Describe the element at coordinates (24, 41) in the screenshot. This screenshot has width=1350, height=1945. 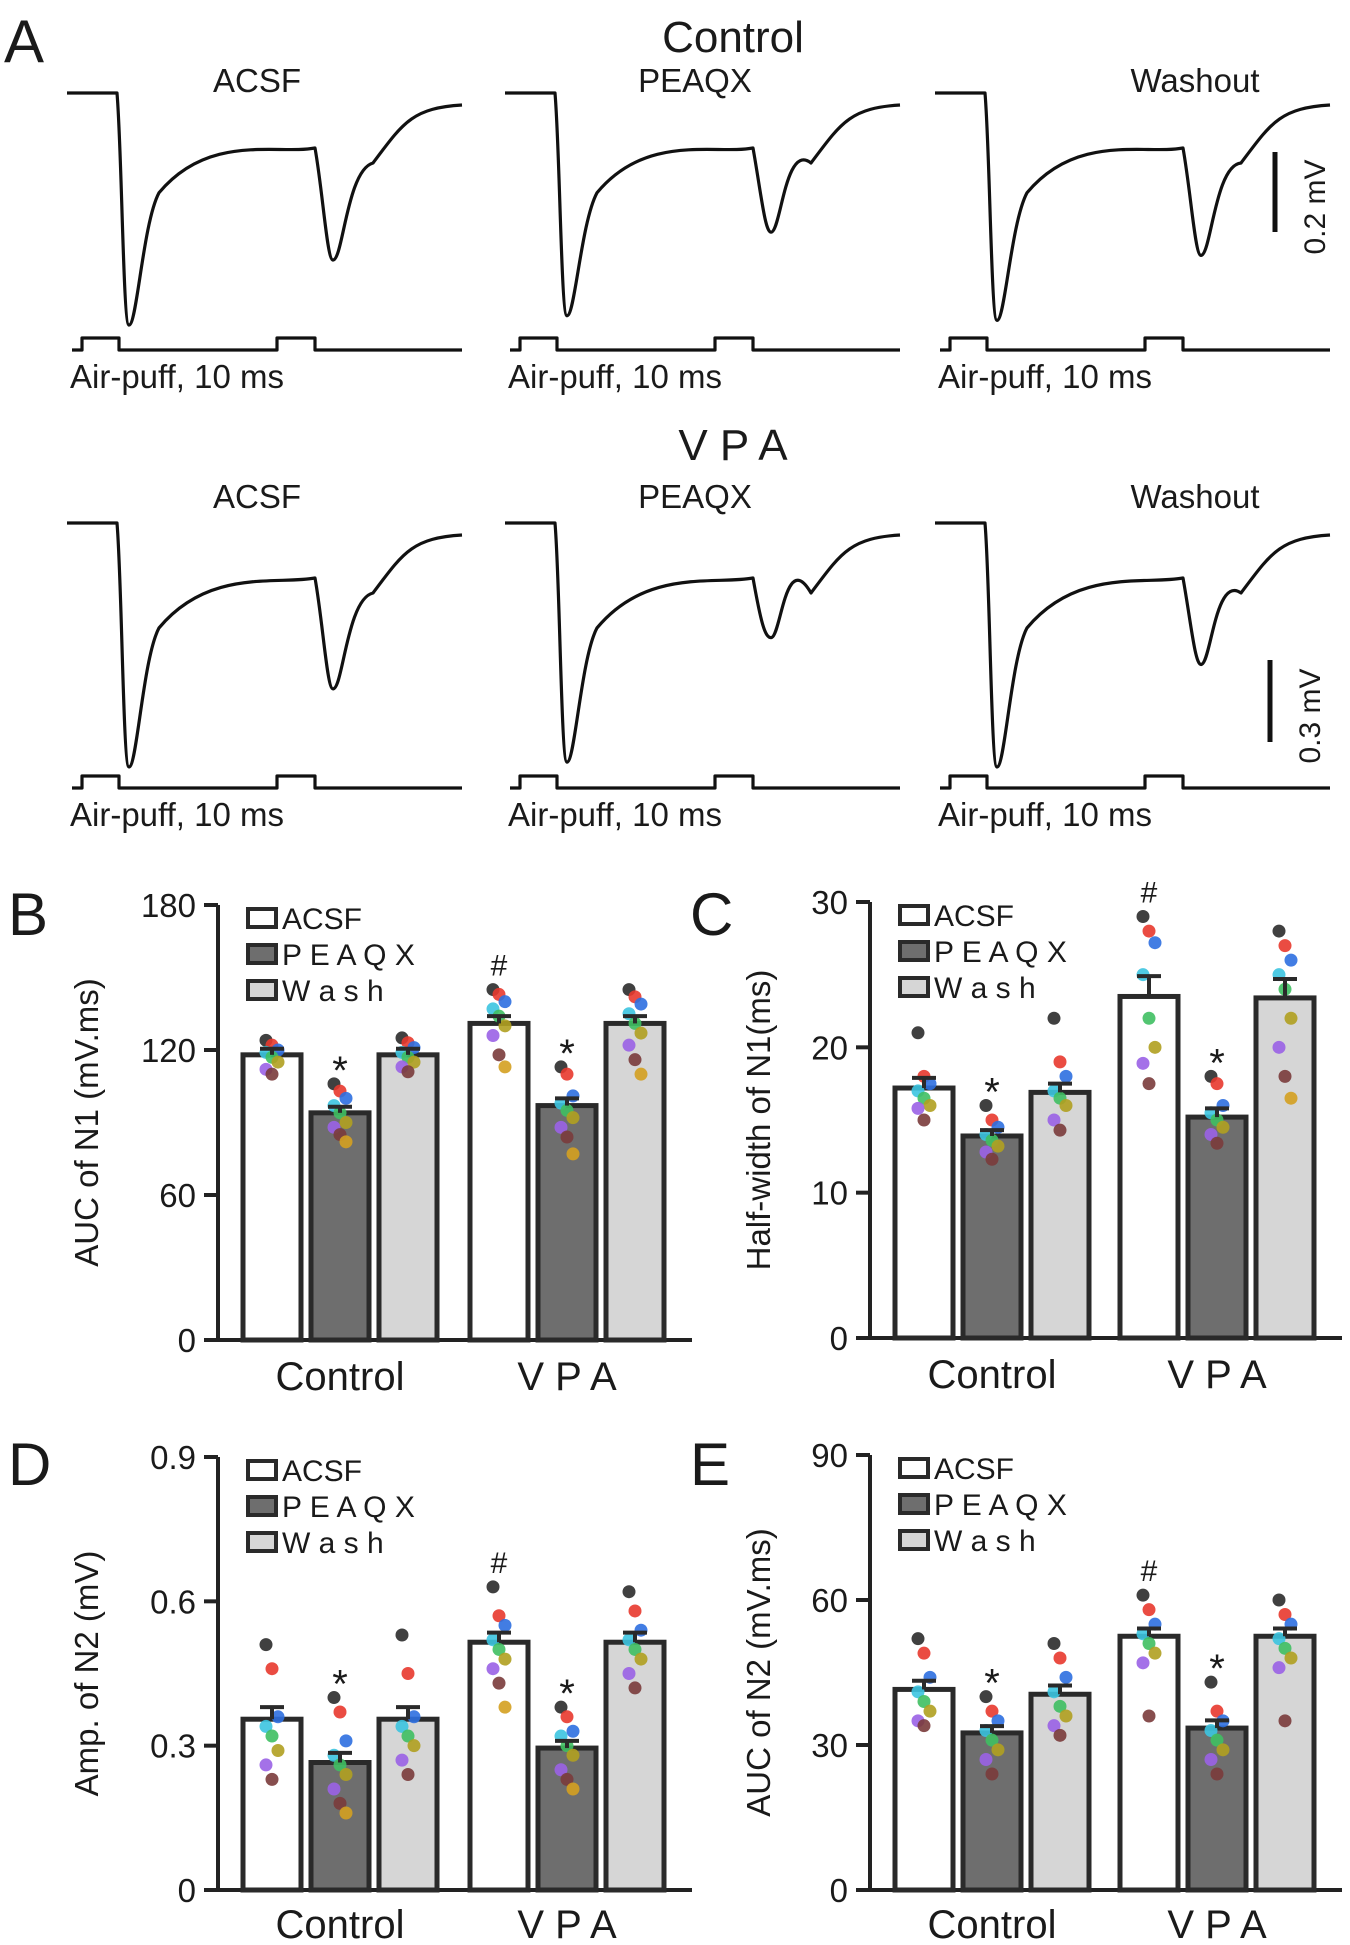
I see `panel-letter-a: A` at that location.